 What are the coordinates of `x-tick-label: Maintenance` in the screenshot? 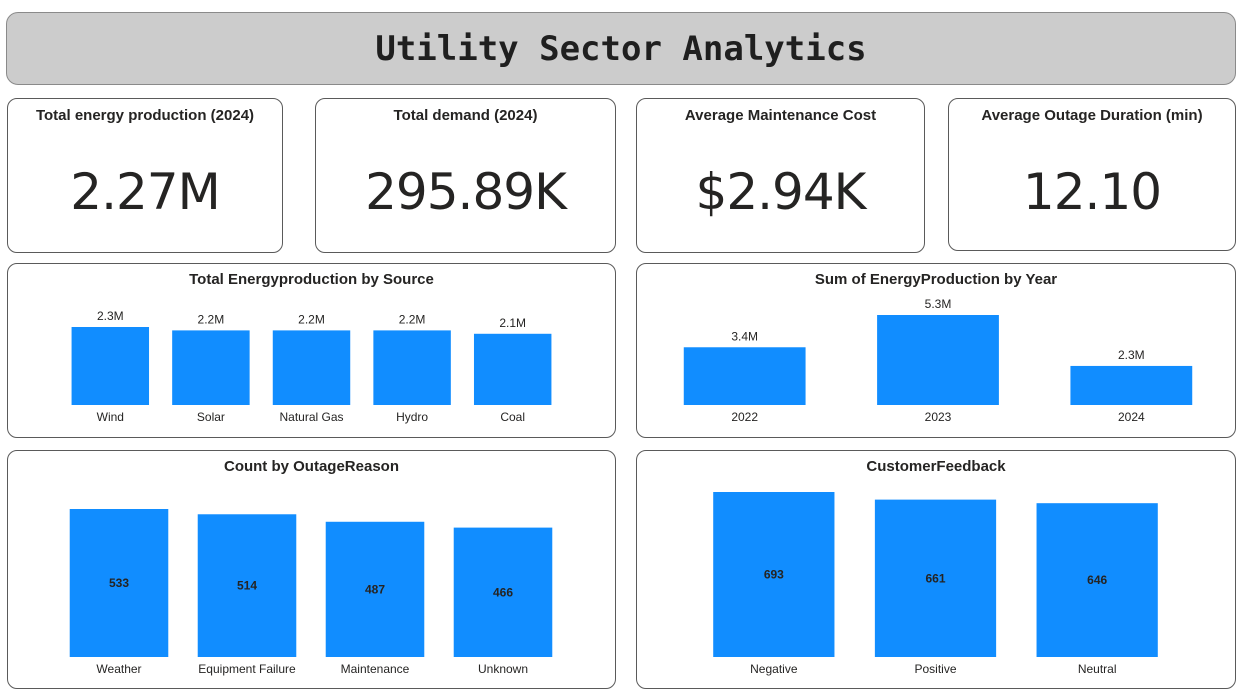 It's located at (375, 669).